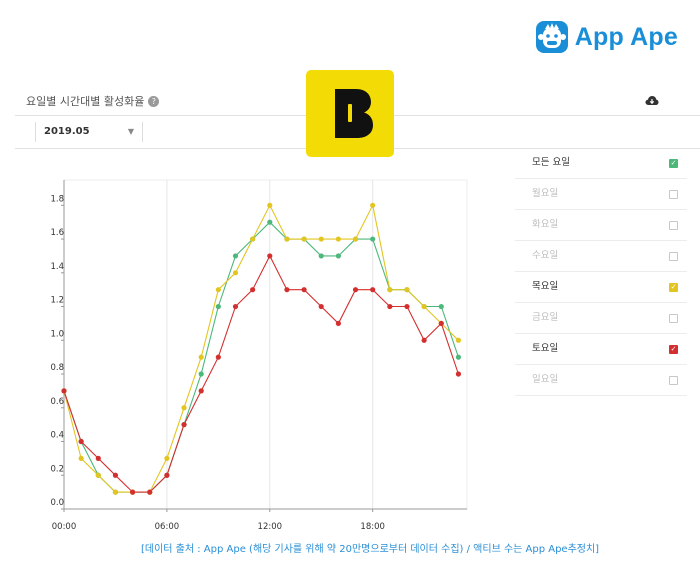 The width and height of the screenshot is (700, 566). What do you see at coordinates (545, 193) in the screenshot?
I see `legend-item-label: 월요일` at bounding box center [545, 193].